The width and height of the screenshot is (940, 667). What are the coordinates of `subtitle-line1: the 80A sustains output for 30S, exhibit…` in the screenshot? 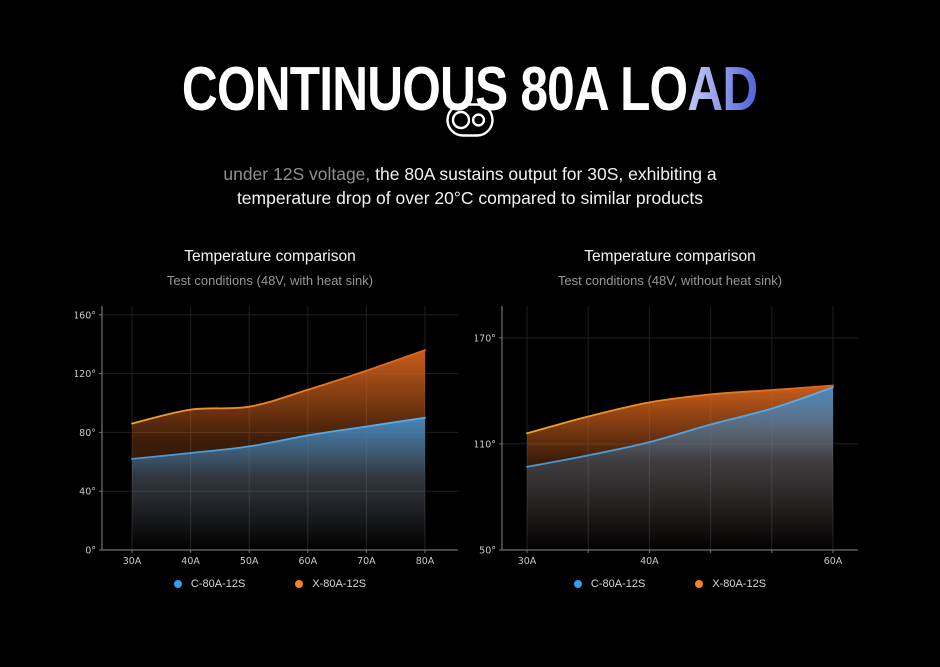 It's located at (543, 174).